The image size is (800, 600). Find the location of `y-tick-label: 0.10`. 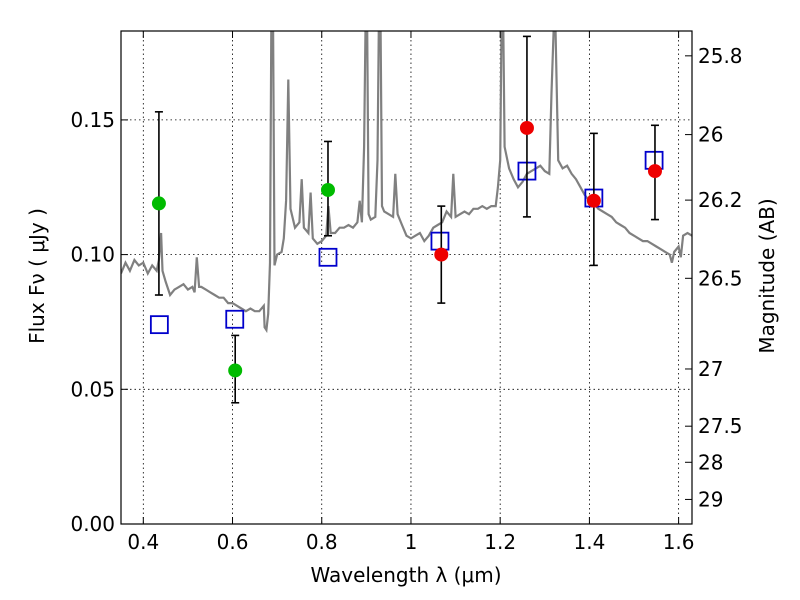

y-tick-label: 0.10 is located at coordinates (92, 255).